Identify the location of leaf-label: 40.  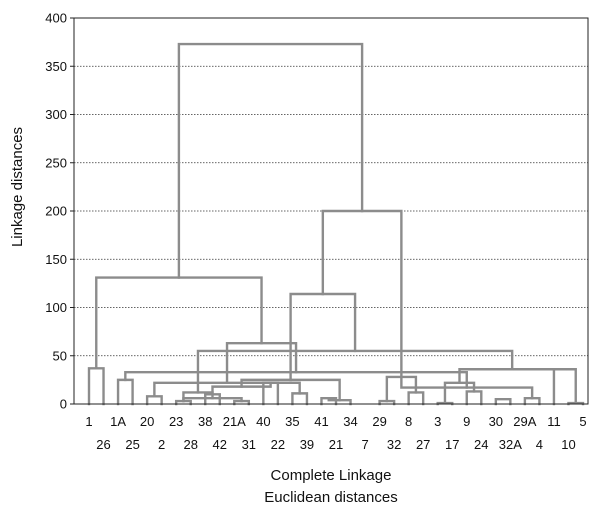
(263, 421).